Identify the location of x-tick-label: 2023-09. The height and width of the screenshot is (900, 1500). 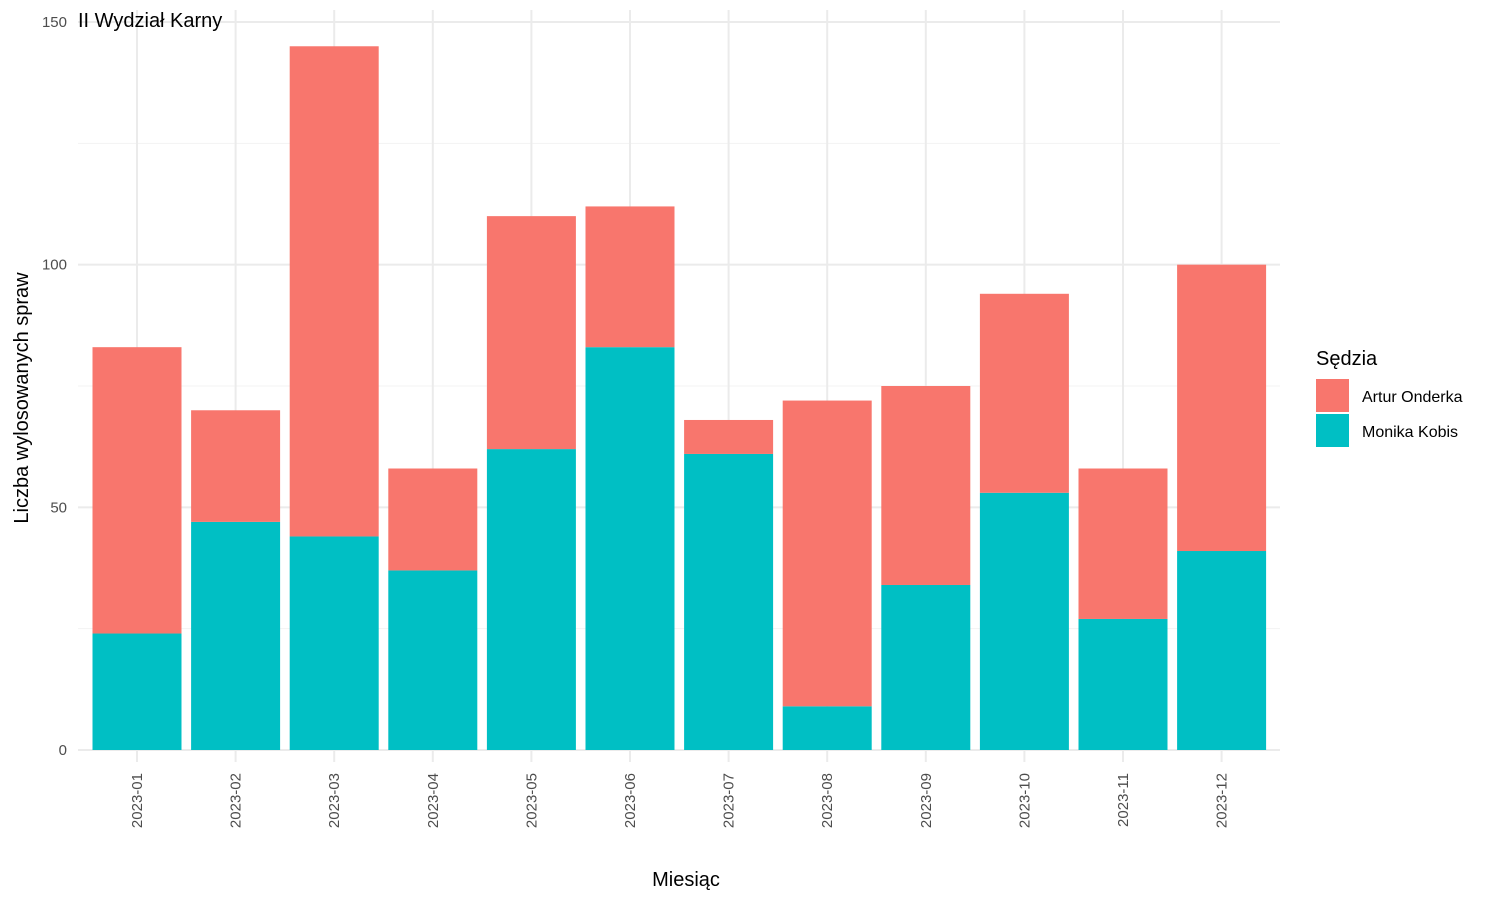
(926, 800).